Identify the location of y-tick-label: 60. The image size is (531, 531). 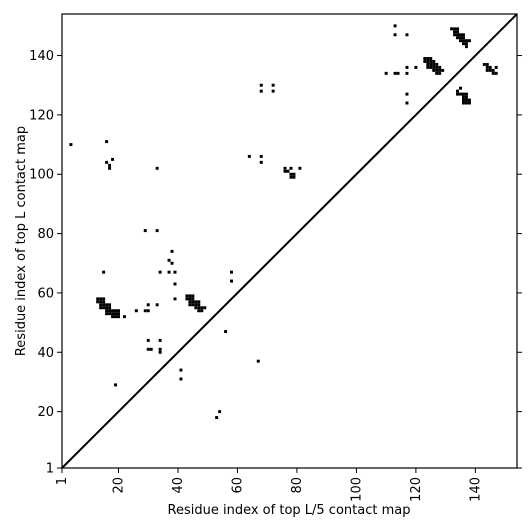
(45, 293).